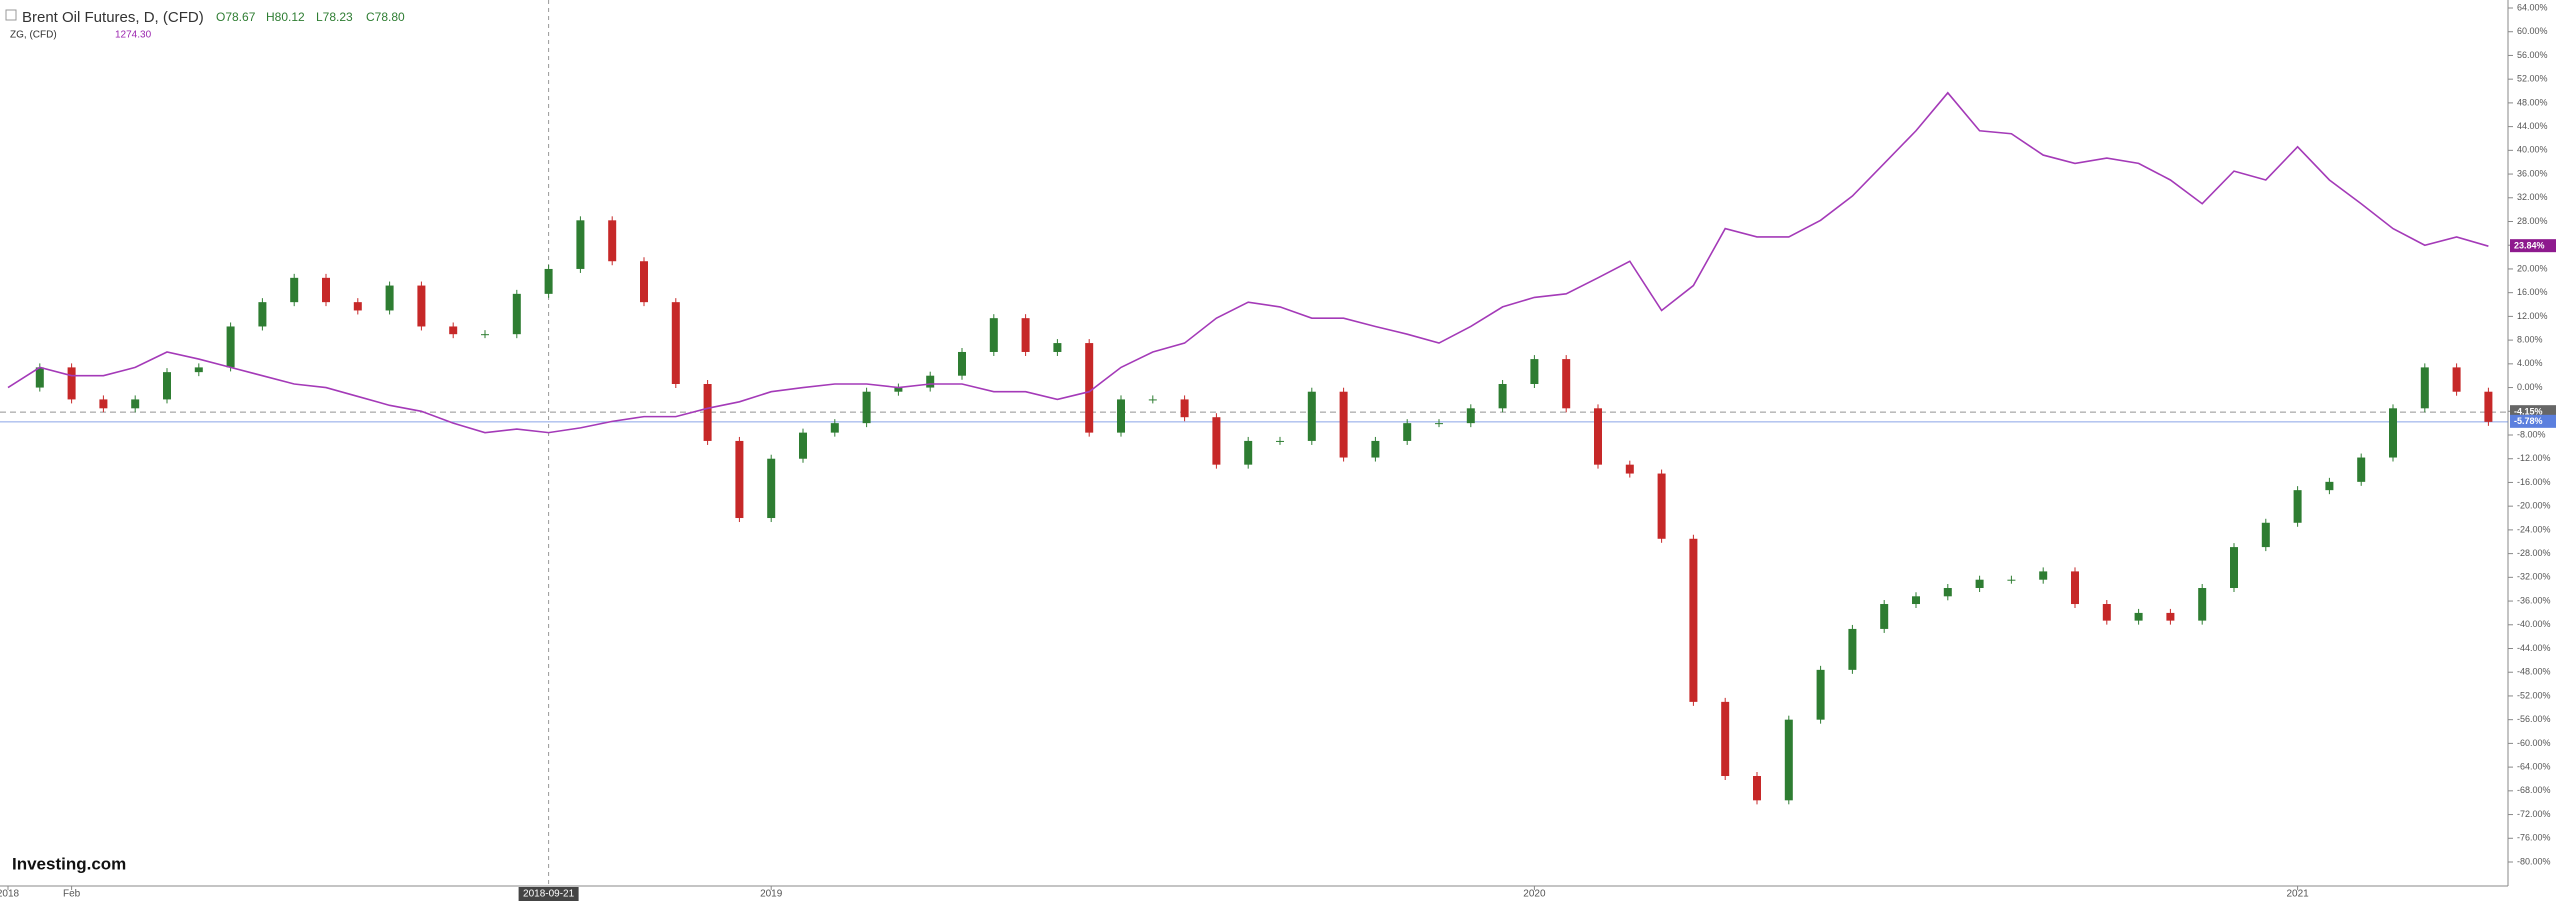  What do you see at coordinates (33, 35) in the screenshot?
I see `compare-title: ZG, (CFD)` at bounding box center [33, 35].